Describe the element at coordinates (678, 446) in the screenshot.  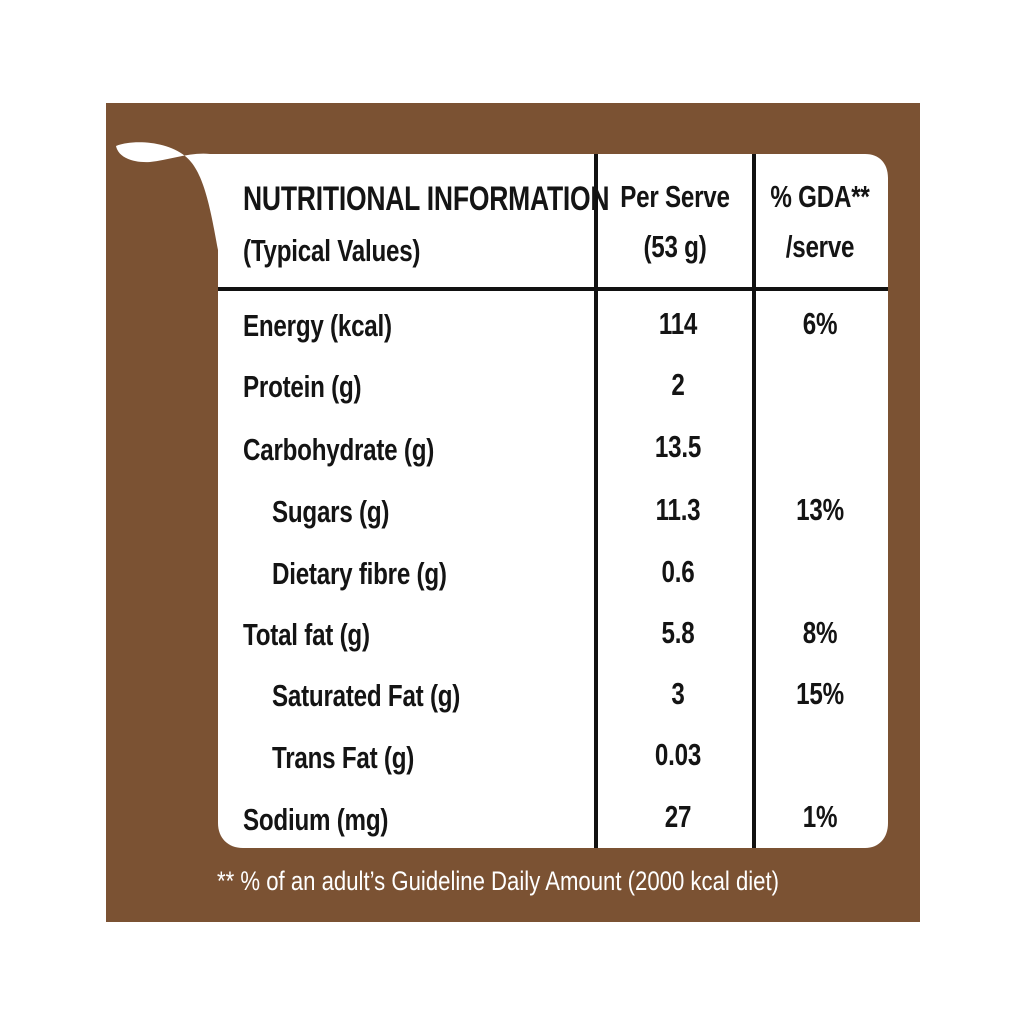
I see `per-serve-value: 13.5` at that location.